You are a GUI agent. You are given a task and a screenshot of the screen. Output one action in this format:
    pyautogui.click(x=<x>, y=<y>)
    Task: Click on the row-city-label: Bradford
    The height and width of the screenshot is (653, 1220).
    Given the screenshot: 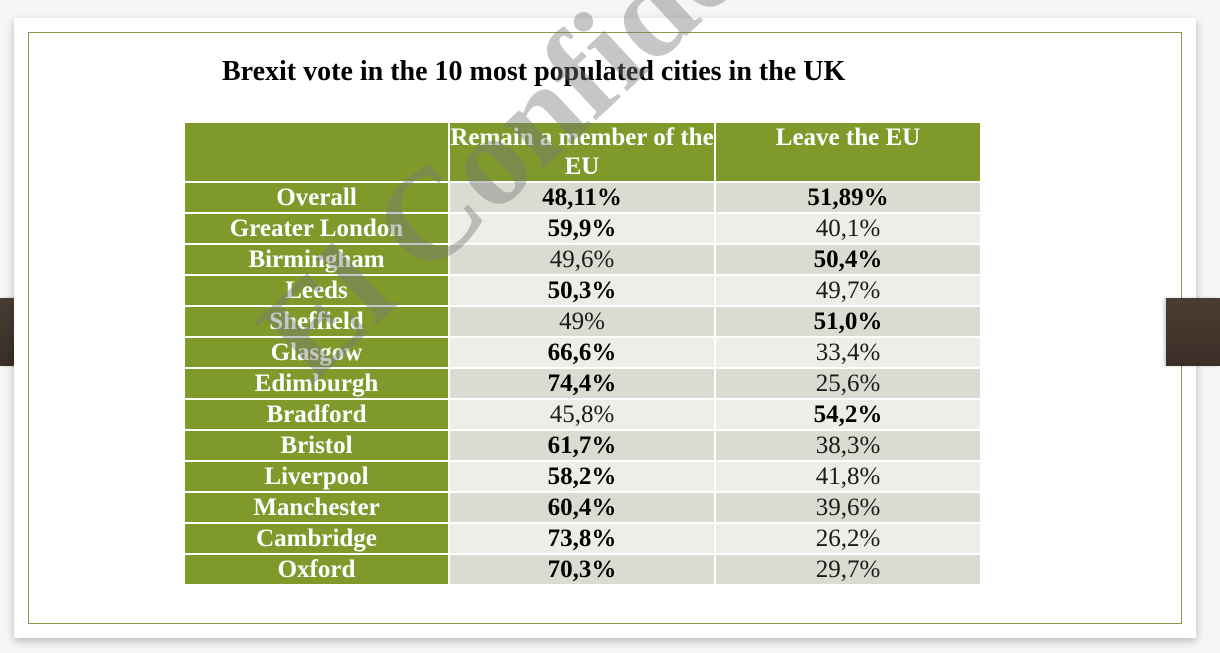 What is the action you would take?
    pyautogui.click(x=317, y=414)
    